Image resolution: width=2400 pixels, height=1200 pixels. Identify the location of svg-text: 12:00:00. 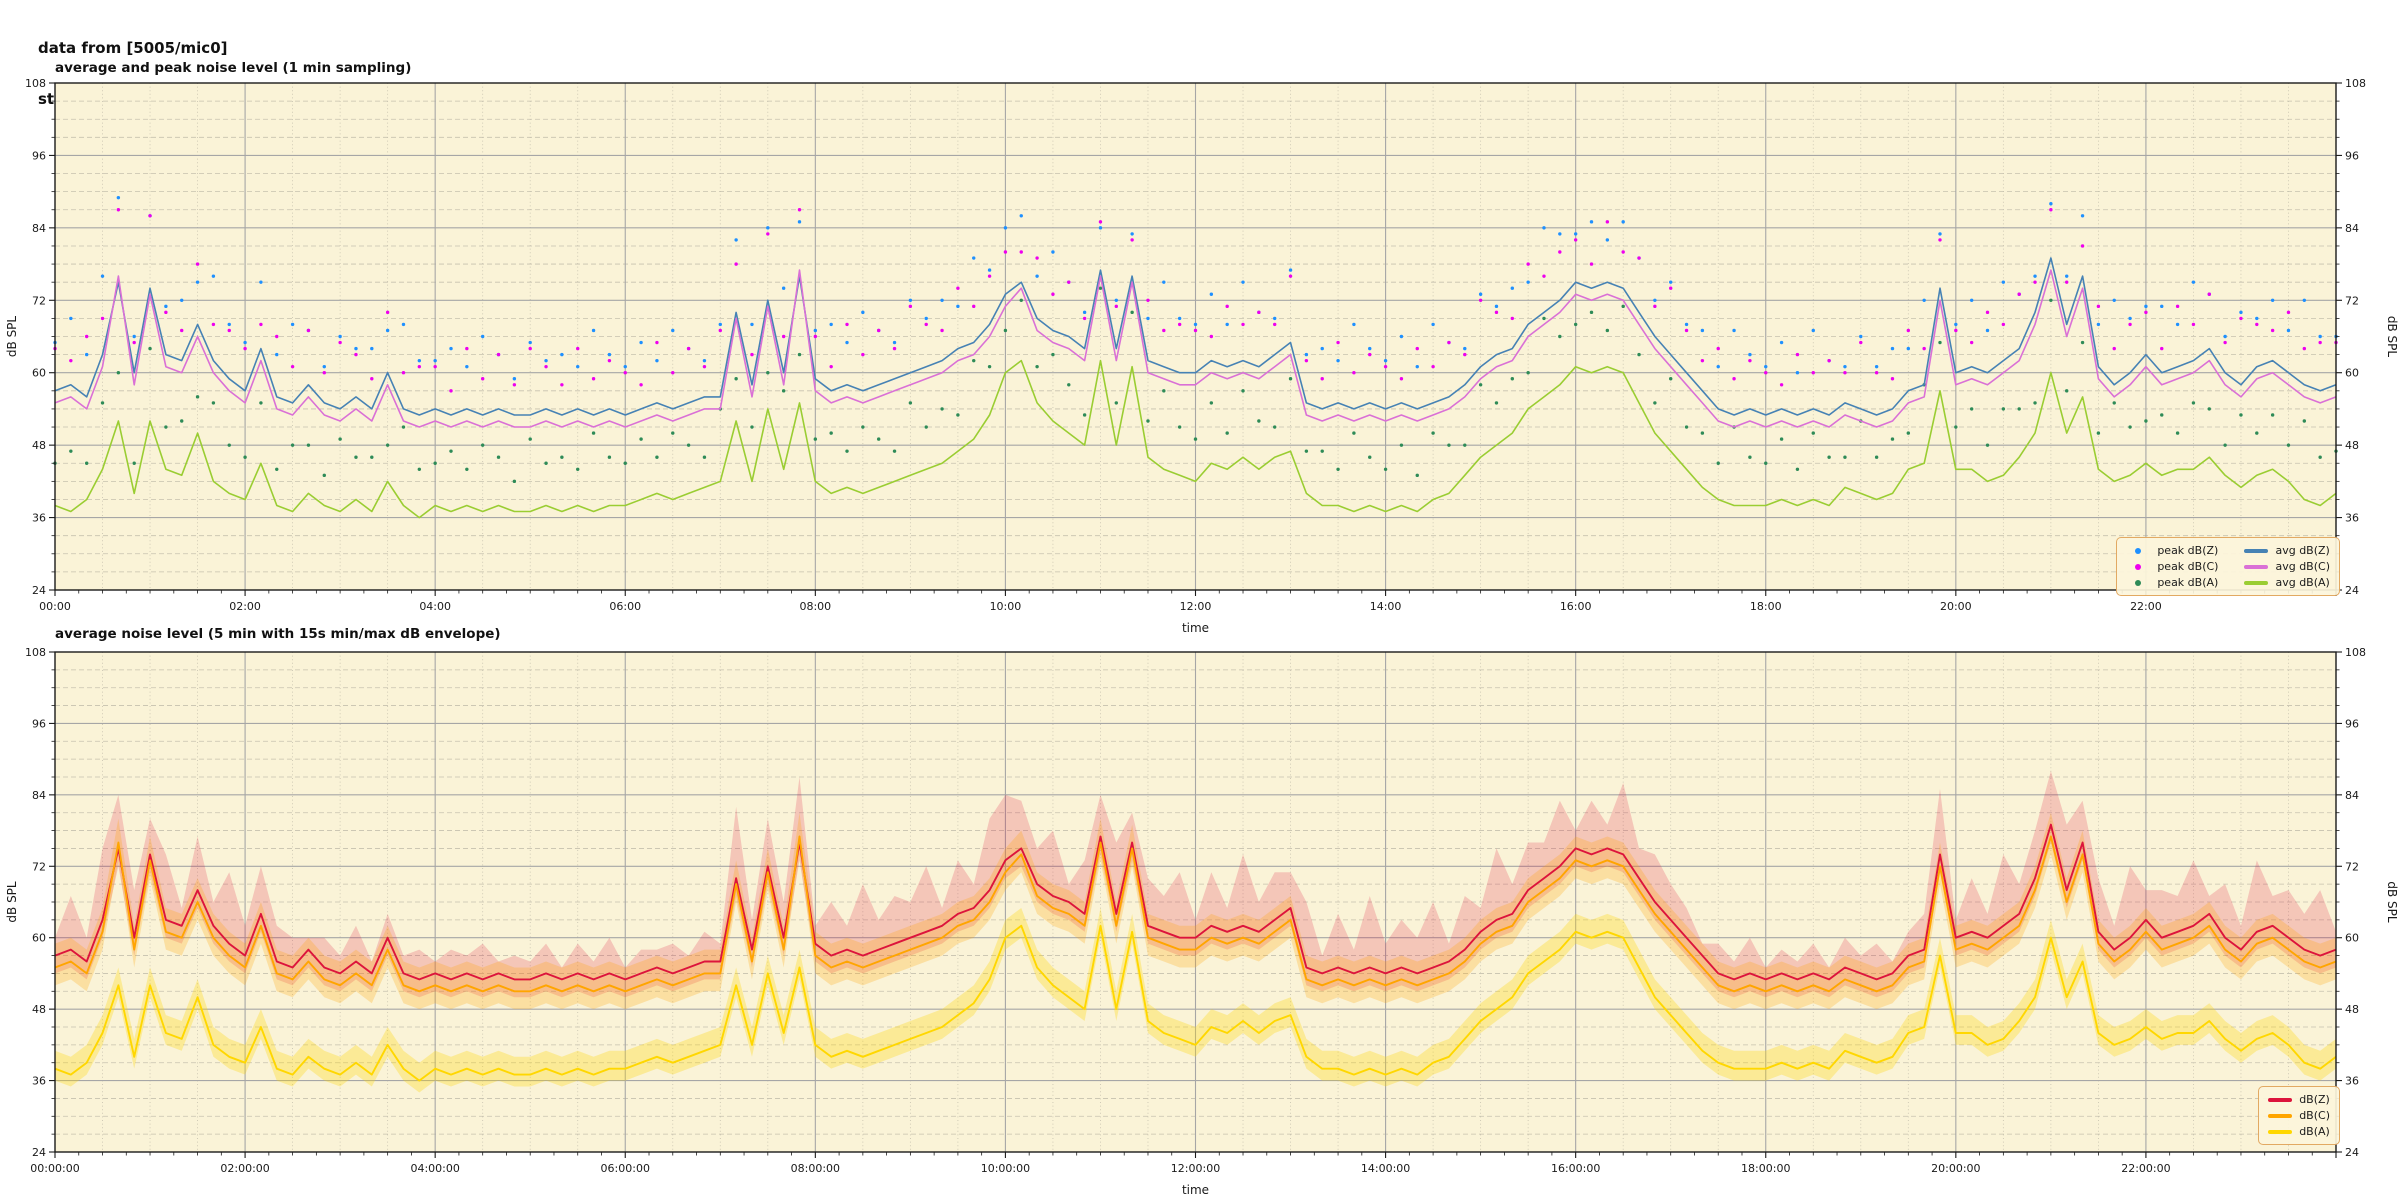
(1195, 1168).